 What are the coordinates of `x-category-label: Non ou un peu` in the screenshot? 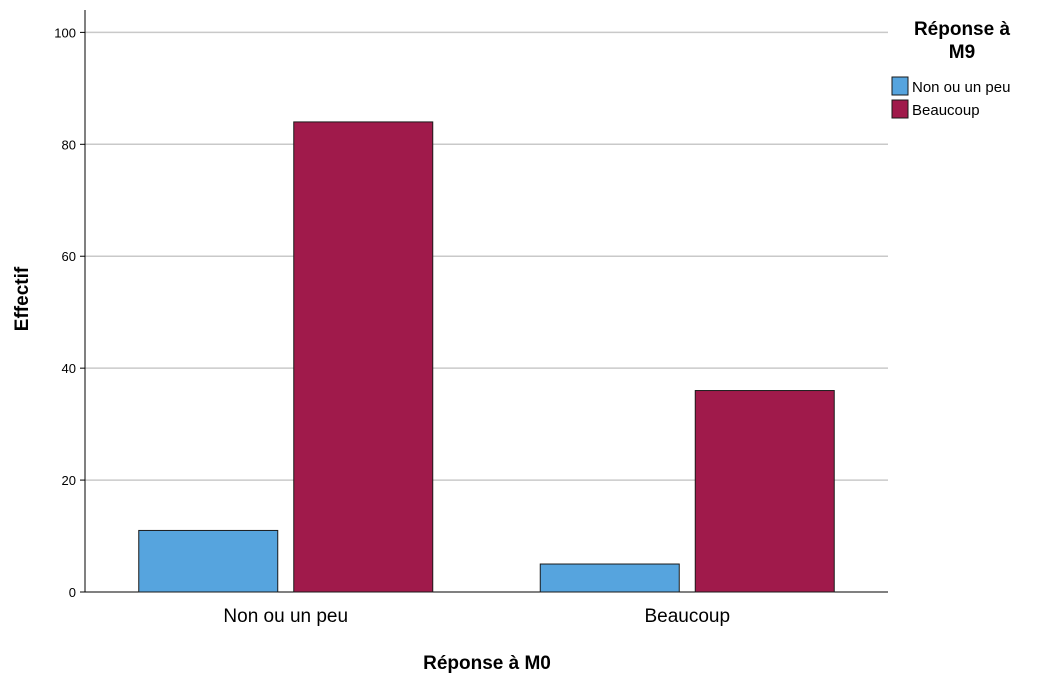 It's located at (285, 616).